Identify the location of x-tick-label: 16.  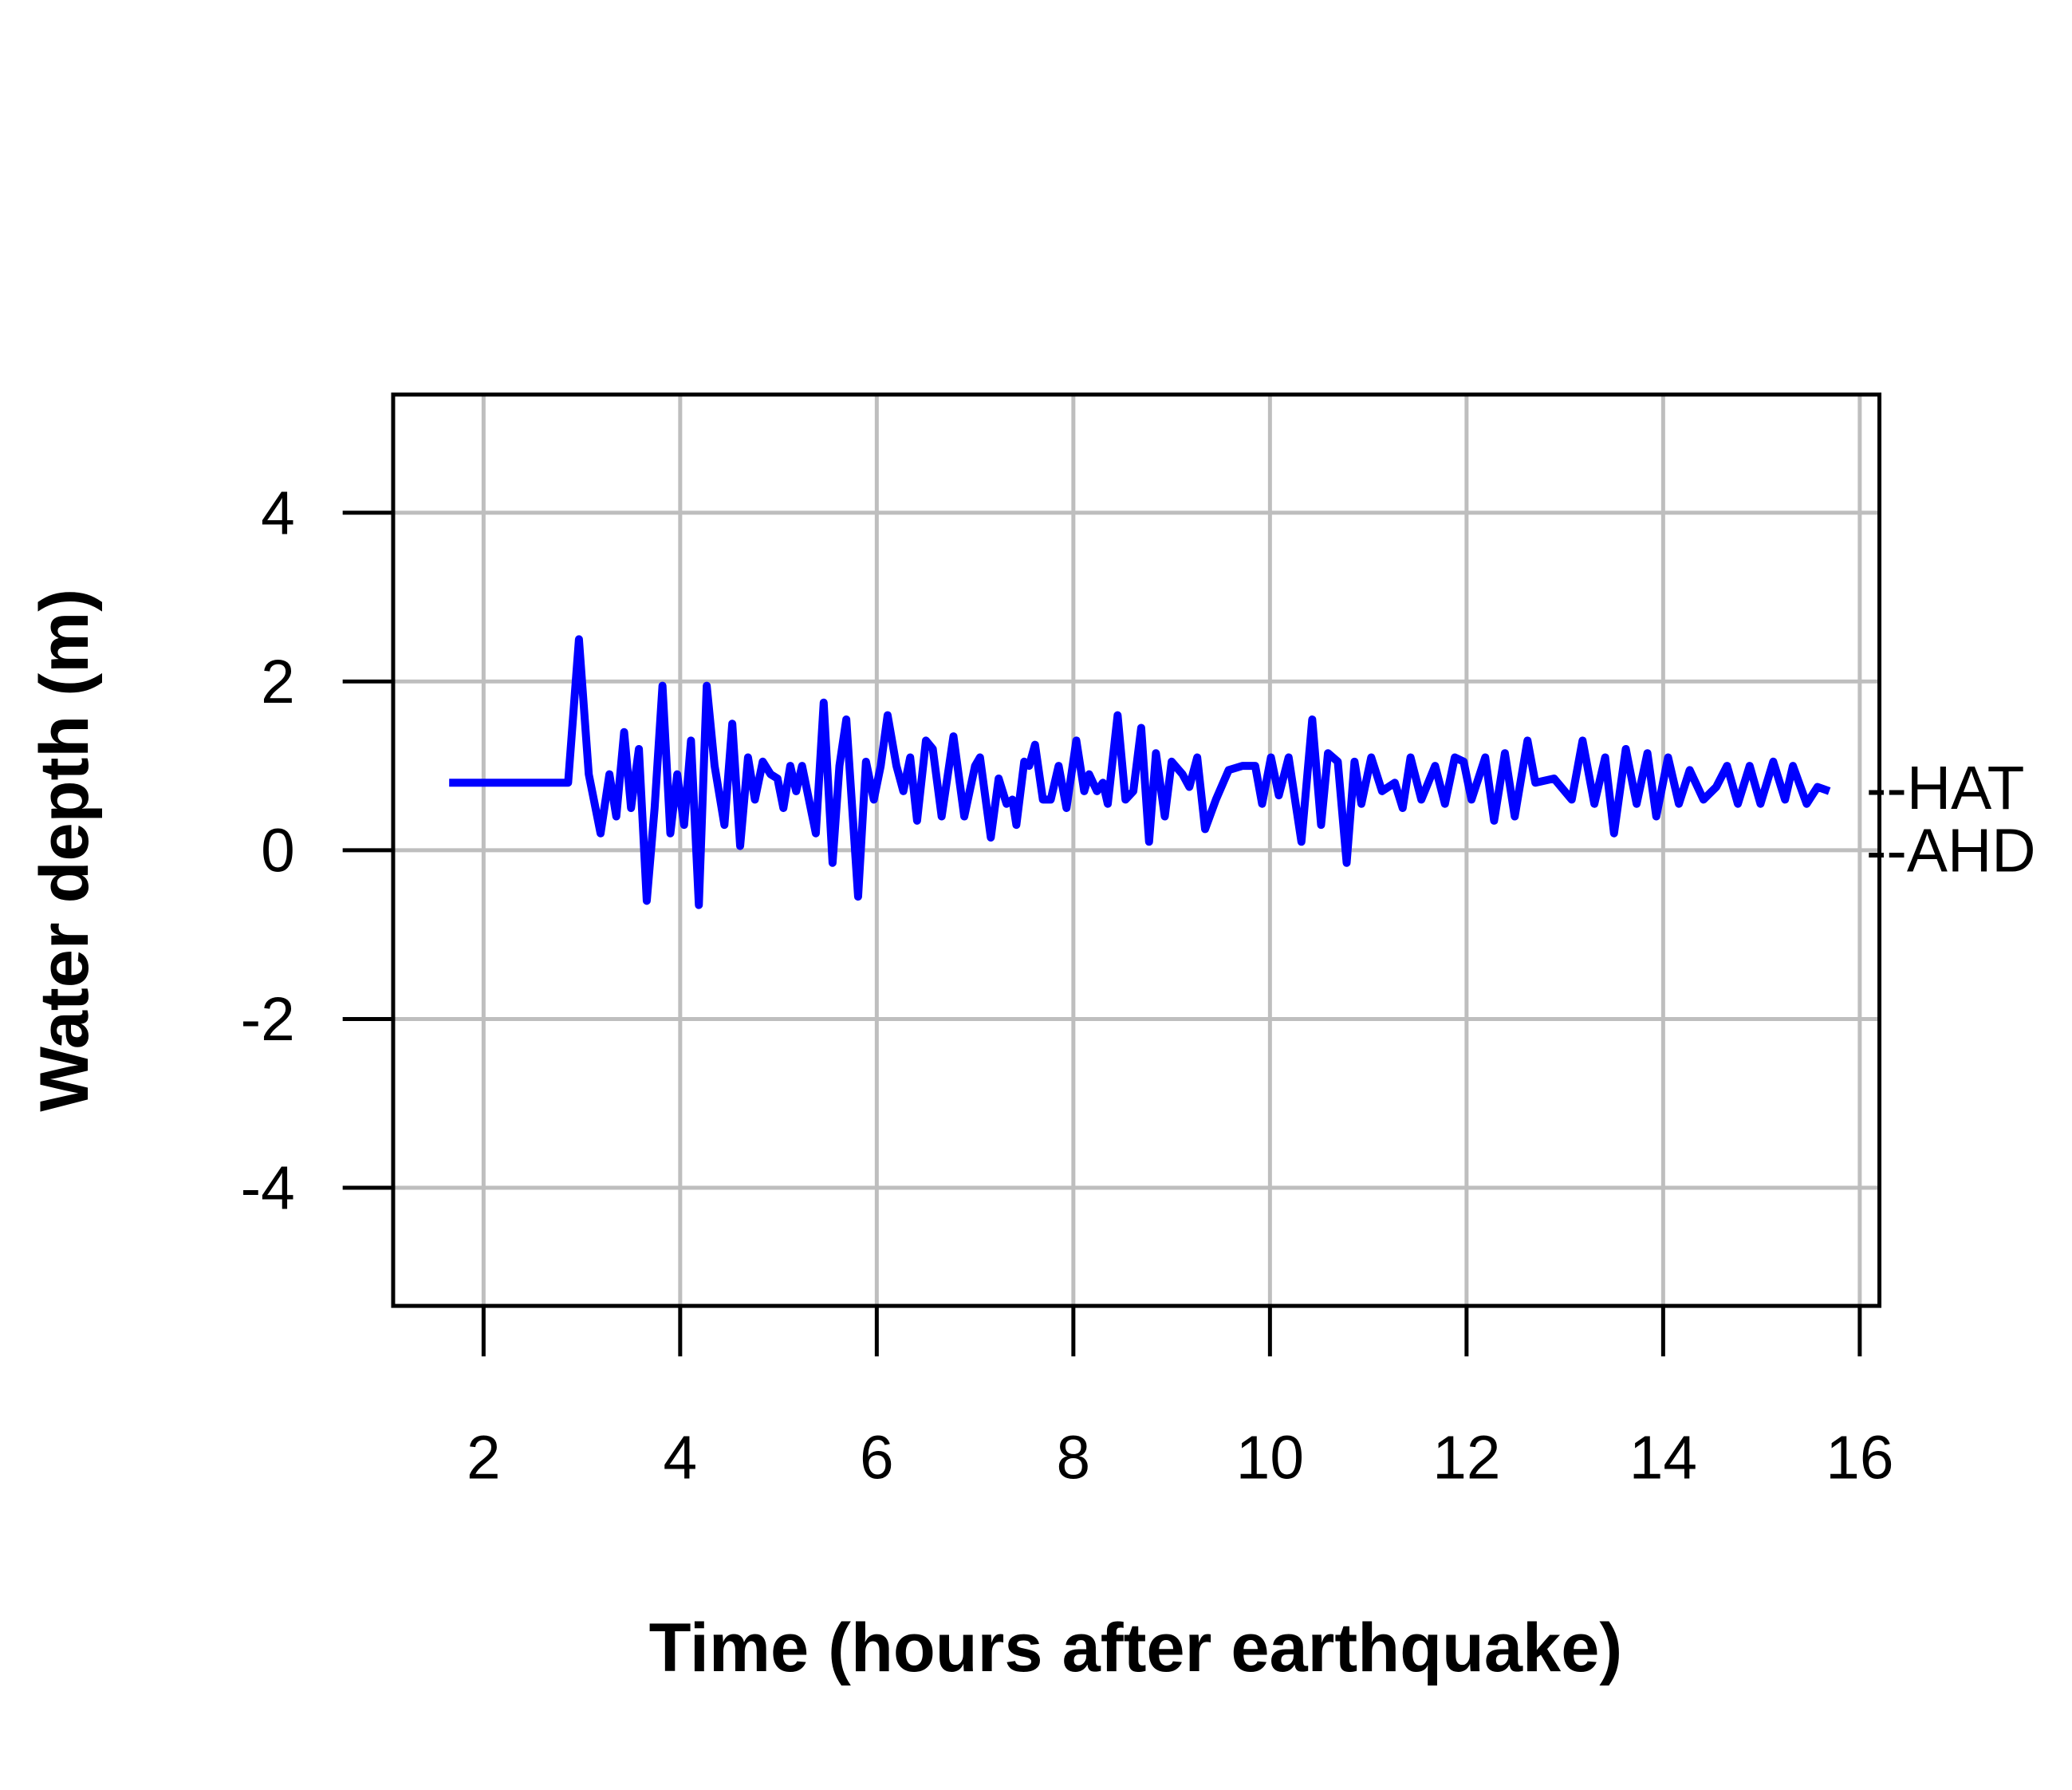
(1860, 1458).